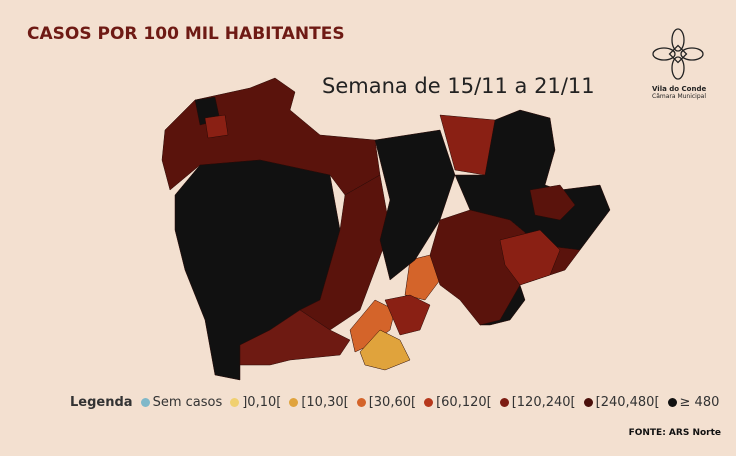 The height and width of the screenshot is (456, 736). What do you see at coordinates (543, 402) in the screenshot?
I see `legend-label: [120,240[` at bounding box center [543, 402].